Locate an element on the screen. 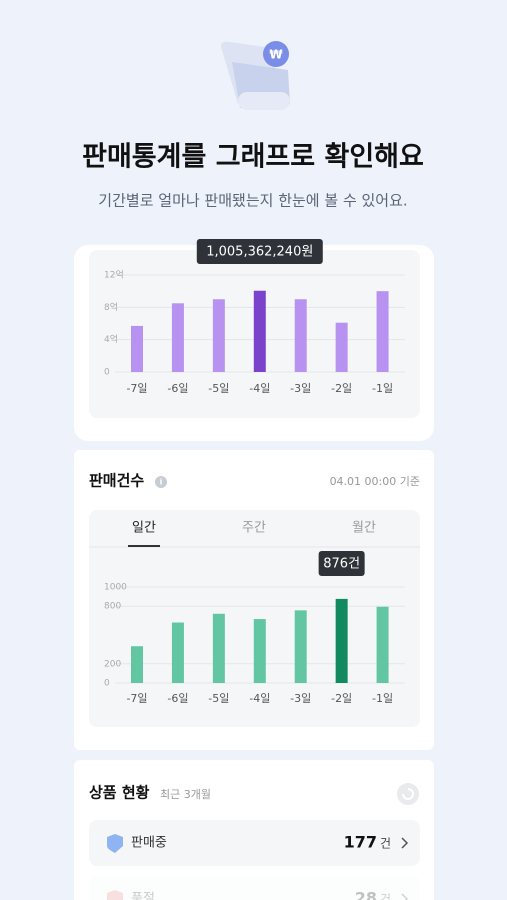  tab: 월간 is located at coordinates (364, 528).